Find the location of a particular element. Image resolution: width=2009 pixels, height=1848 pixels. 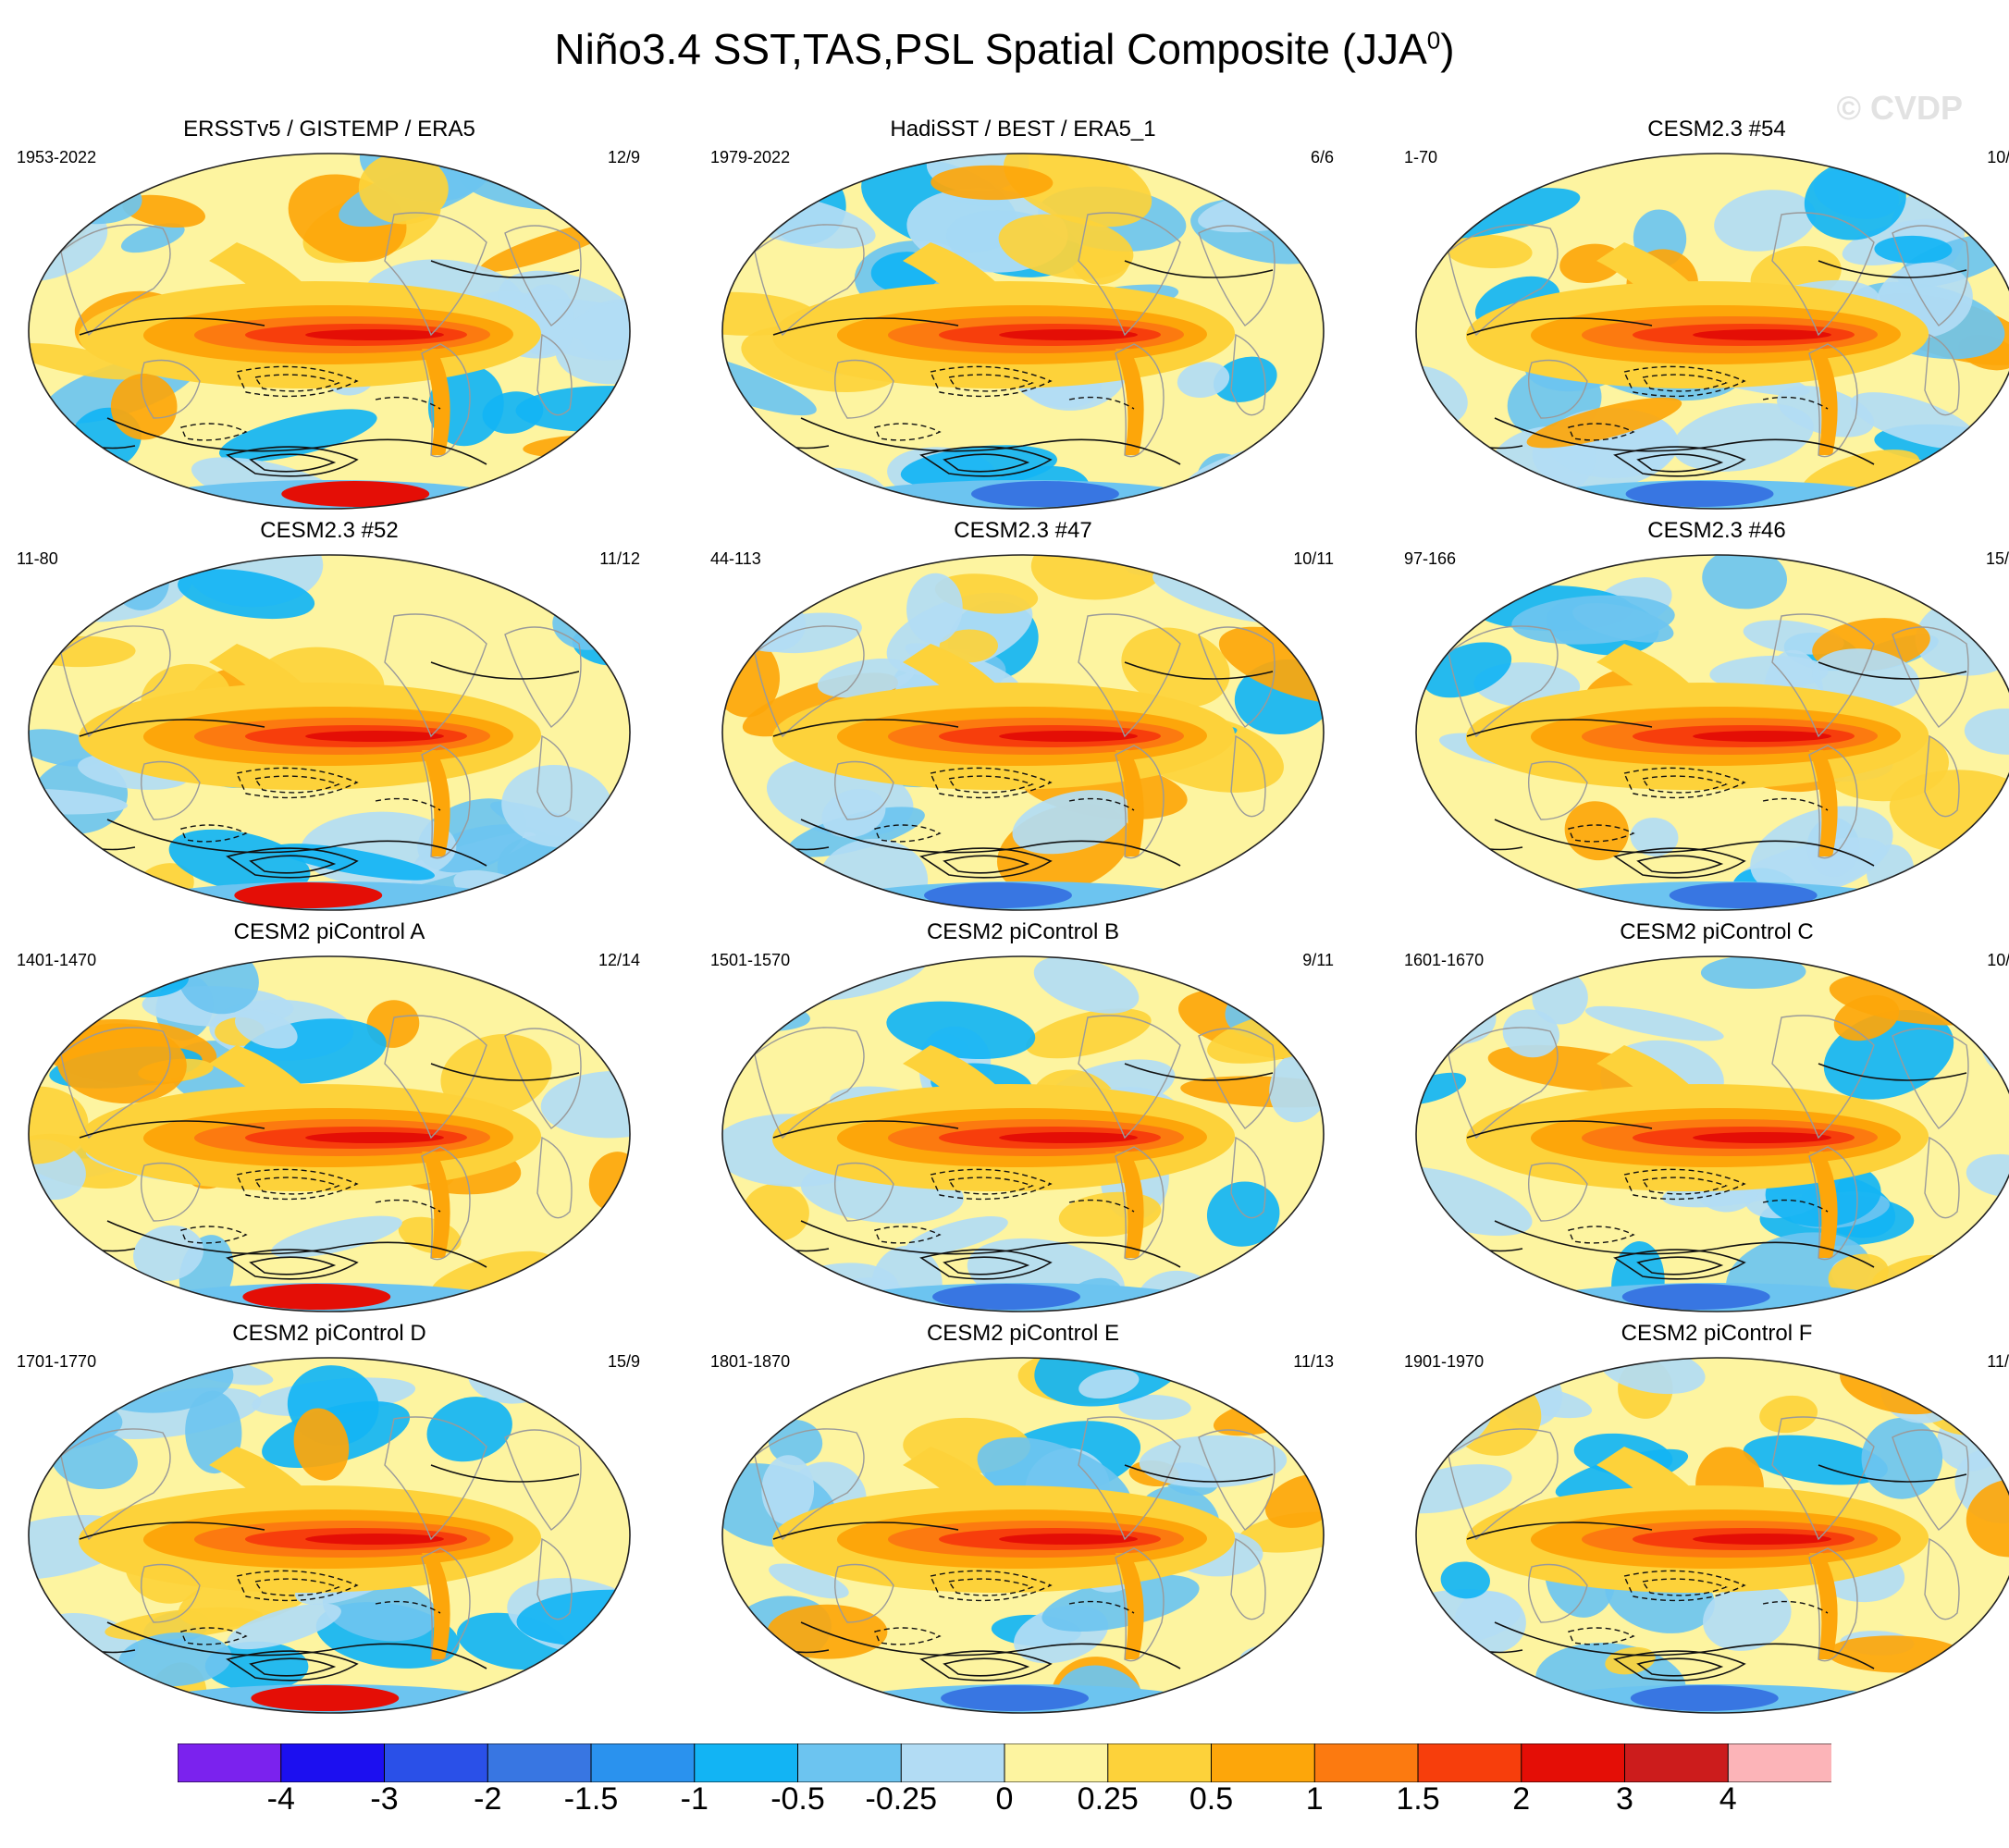

panel-period: 44-113 is located at coordinates (735, 559).